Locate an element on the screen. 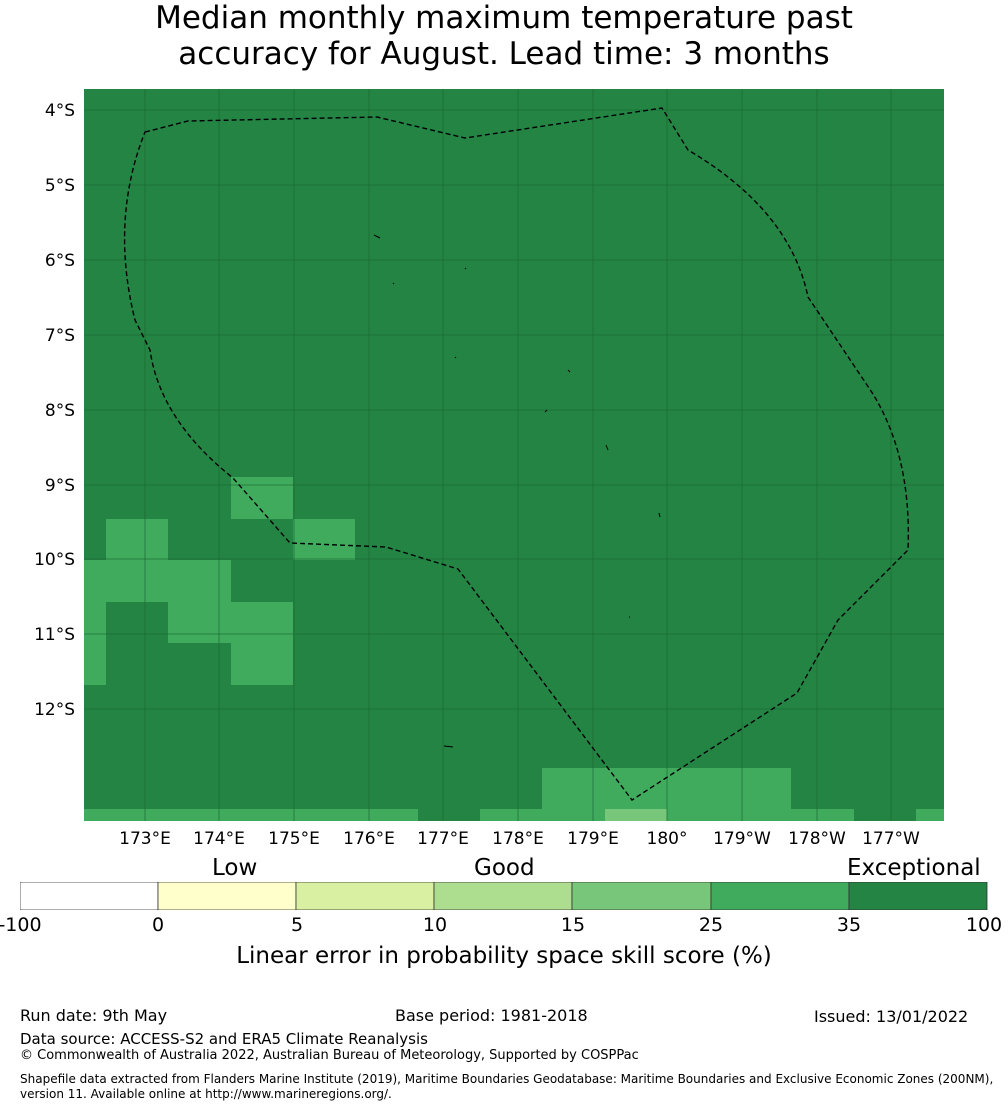 This screenshot has height=1110, width=1008. lat-labels: 4°S 5°S 6°S 7°S 8°S 9°S 10°S 11°S 12°S is located at coordinates (54, 410).